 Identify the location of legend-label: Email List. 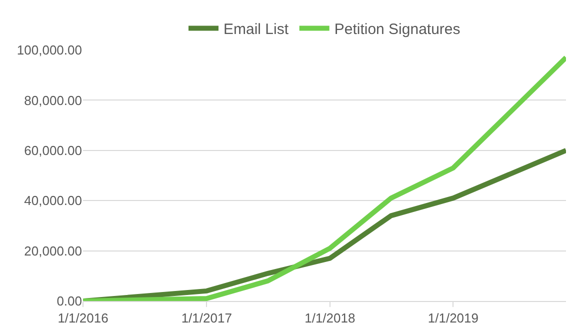
(257, 29).